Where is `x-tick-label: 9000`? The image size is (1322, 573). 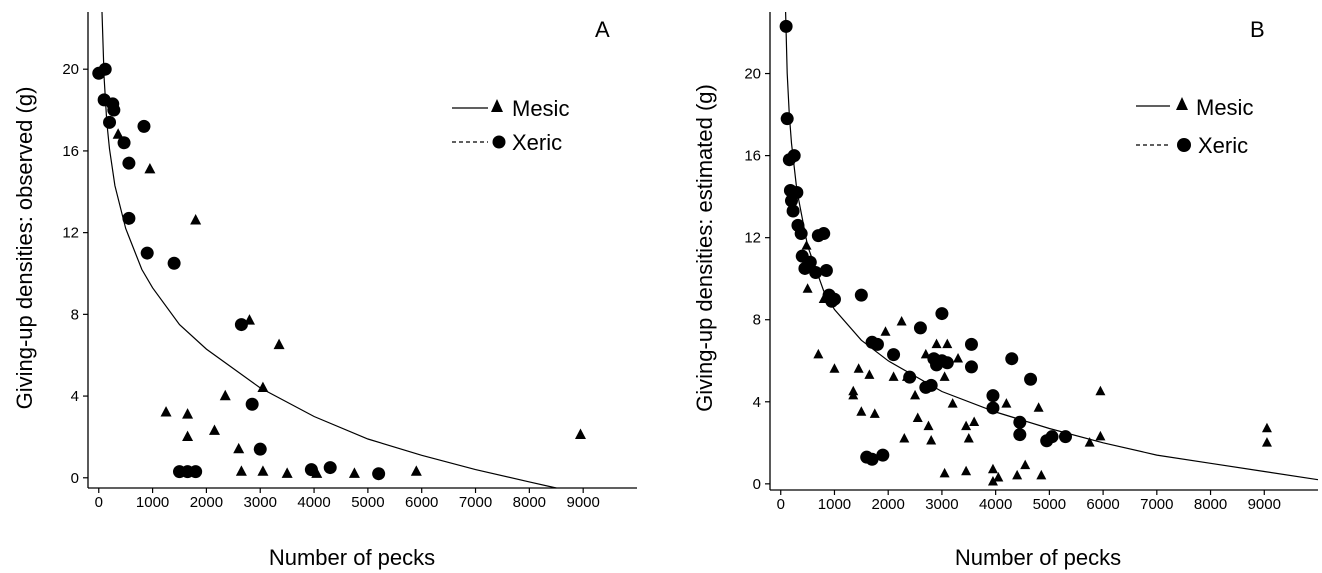
x-tick-label: 9000 is located at coordinates (582, 502).